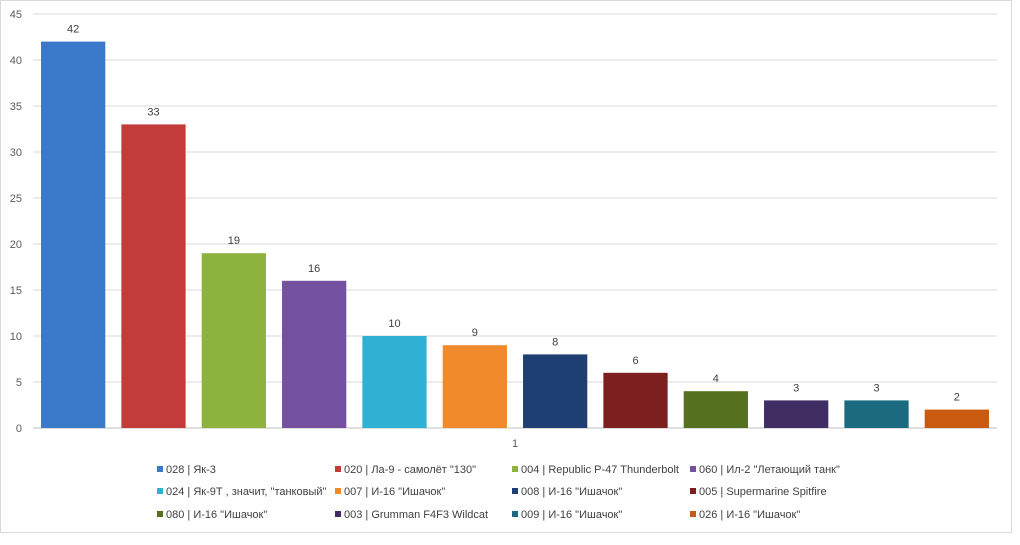 This screenshot has width=1020, height=545. What do you see at coordinates (19, 429) in the screenshot?
I see `y-tick-label: 0` at bounding box center [19, 429].